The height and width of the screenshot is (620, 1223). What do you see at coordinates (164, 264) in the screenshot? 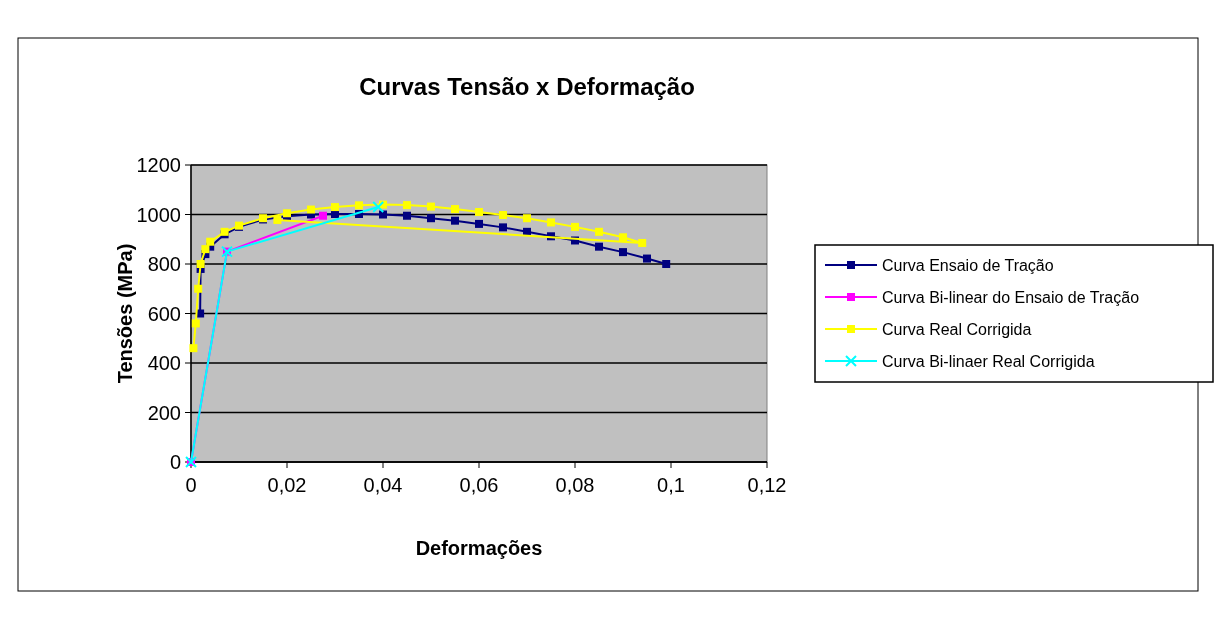
I see `y-tick-label: 800` at bounding box center [164, 264].